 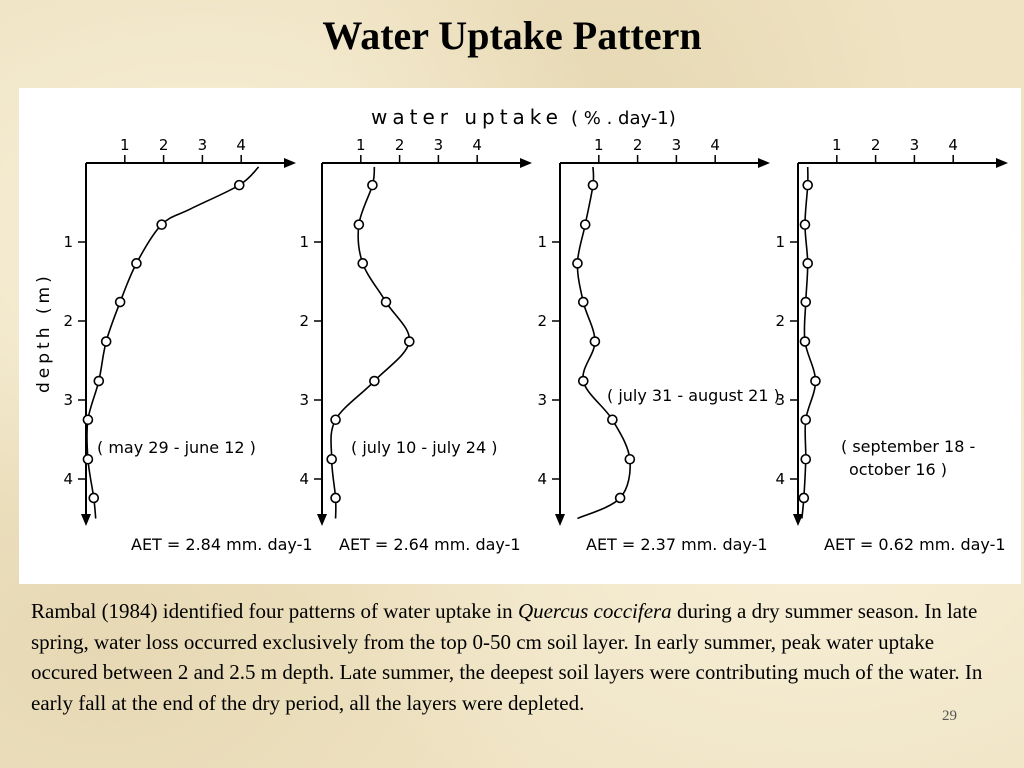 What do you see at coordinates (222, 544) in the screenshot?
I see `aet-label-1: AET = 2.84 mm. day-1` at bounding box center [222, 544].